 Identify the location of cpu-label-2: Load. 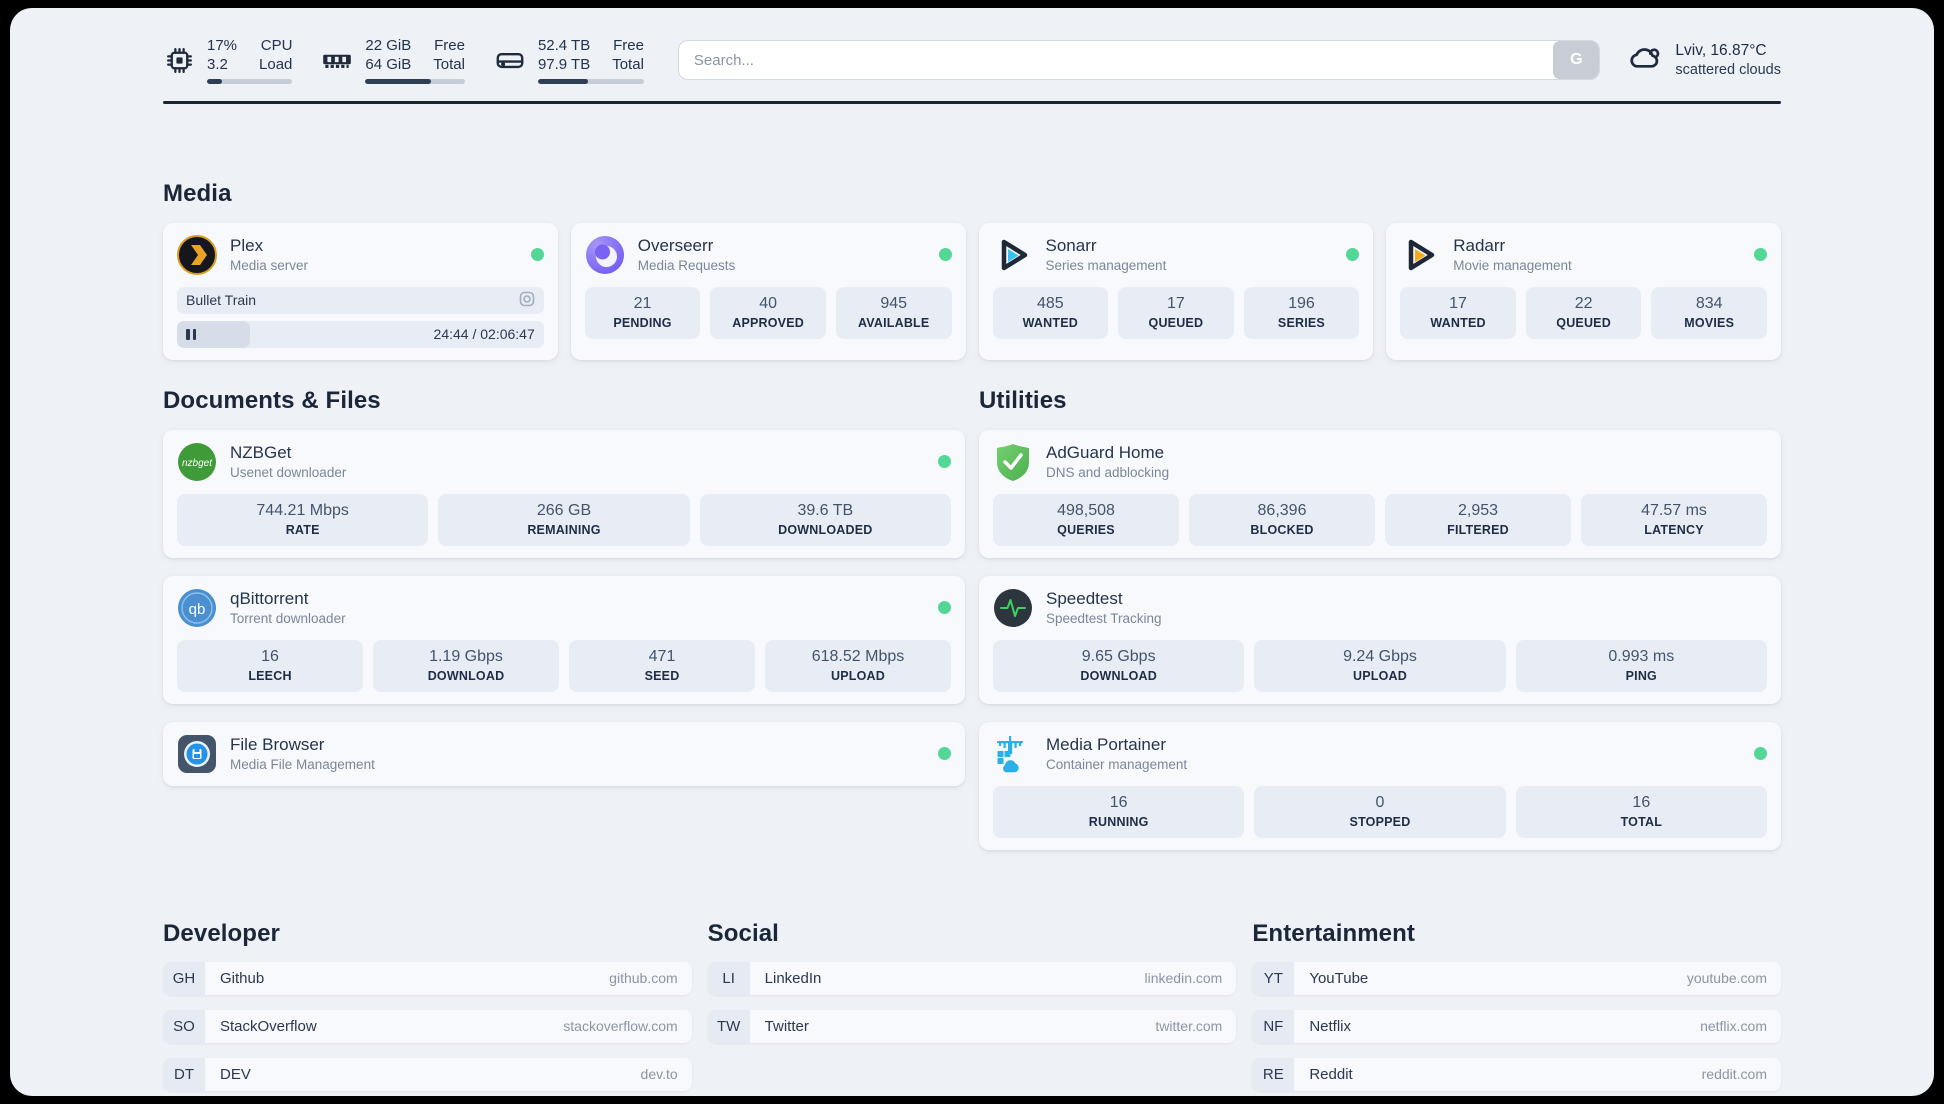
(276, 64).